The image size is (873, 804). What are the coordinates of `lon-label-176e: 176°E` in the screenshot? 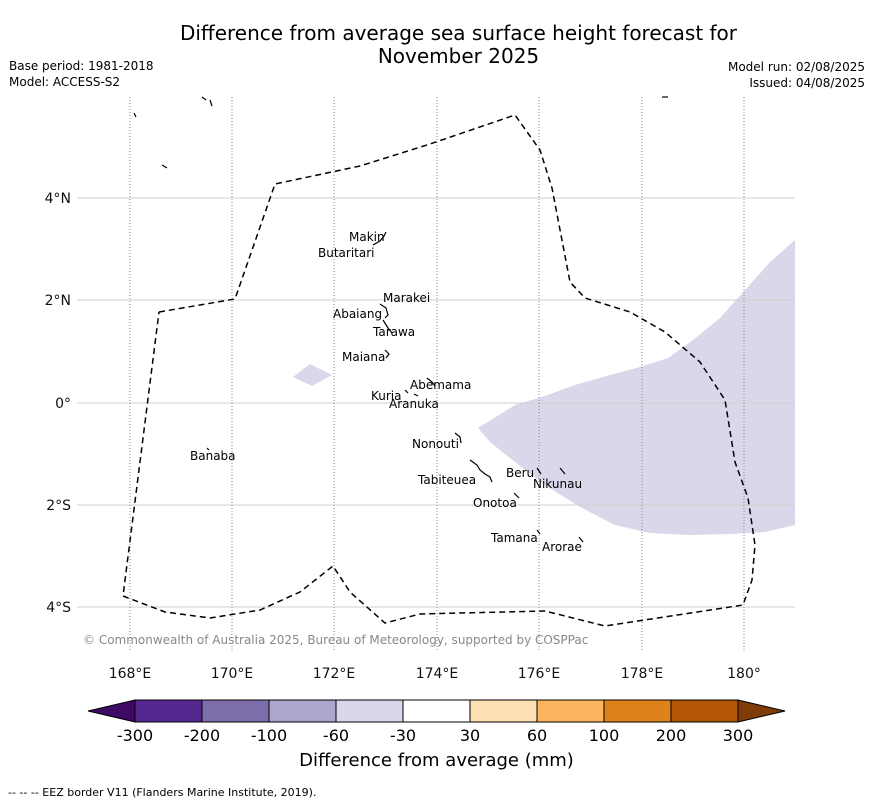 It's located at (539, 674).